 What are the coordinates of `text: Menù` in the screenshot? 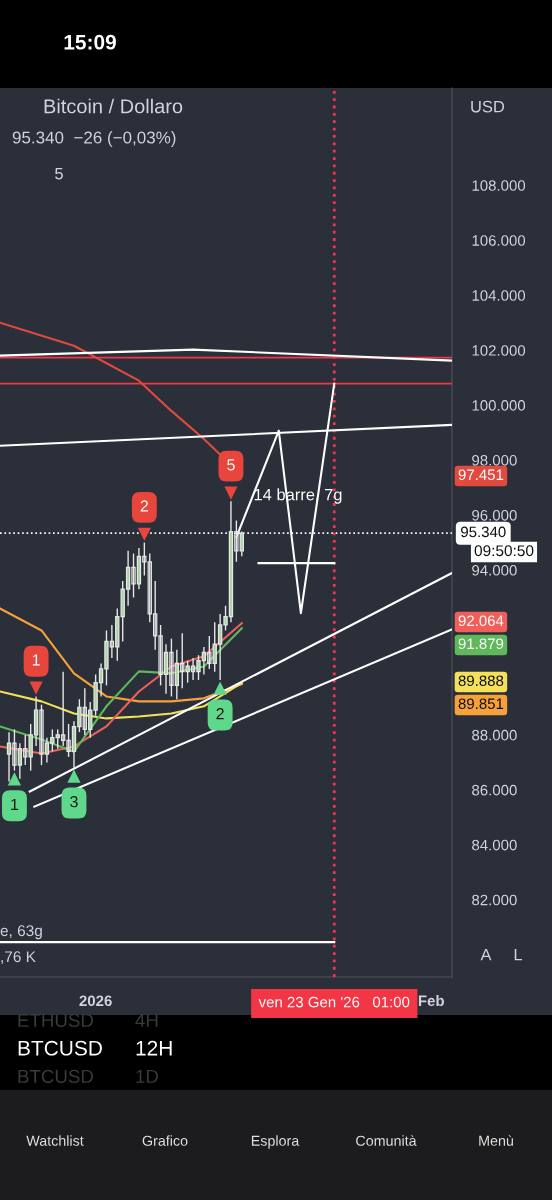 It's located at (496, 1140).